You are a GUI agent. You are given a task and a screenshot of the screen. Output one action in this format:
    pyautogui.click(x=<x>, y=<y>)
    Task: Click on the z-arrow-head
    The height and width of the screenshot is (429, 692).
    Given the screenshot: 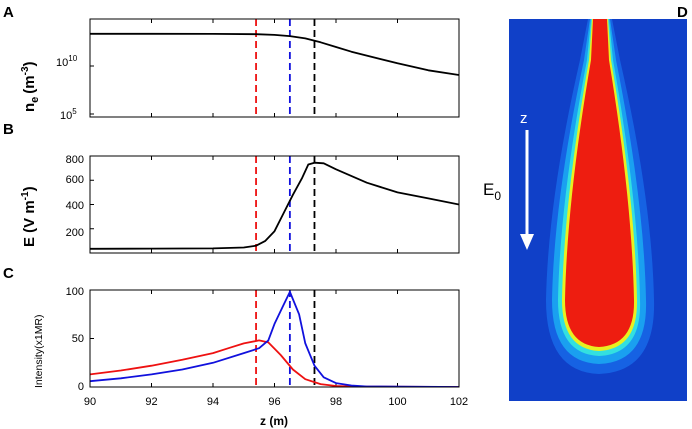 What is the action you would take?
    pyautogui.click(x=527, y=242)
    